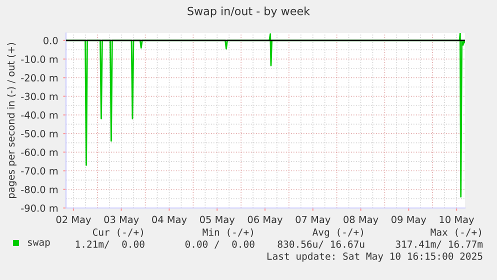 The height and width of the screenshot is (280, 497). Describe the element at coordinates (110, 244) in the screenshot. I see `text: 1.21m/ 0.00` at that location.